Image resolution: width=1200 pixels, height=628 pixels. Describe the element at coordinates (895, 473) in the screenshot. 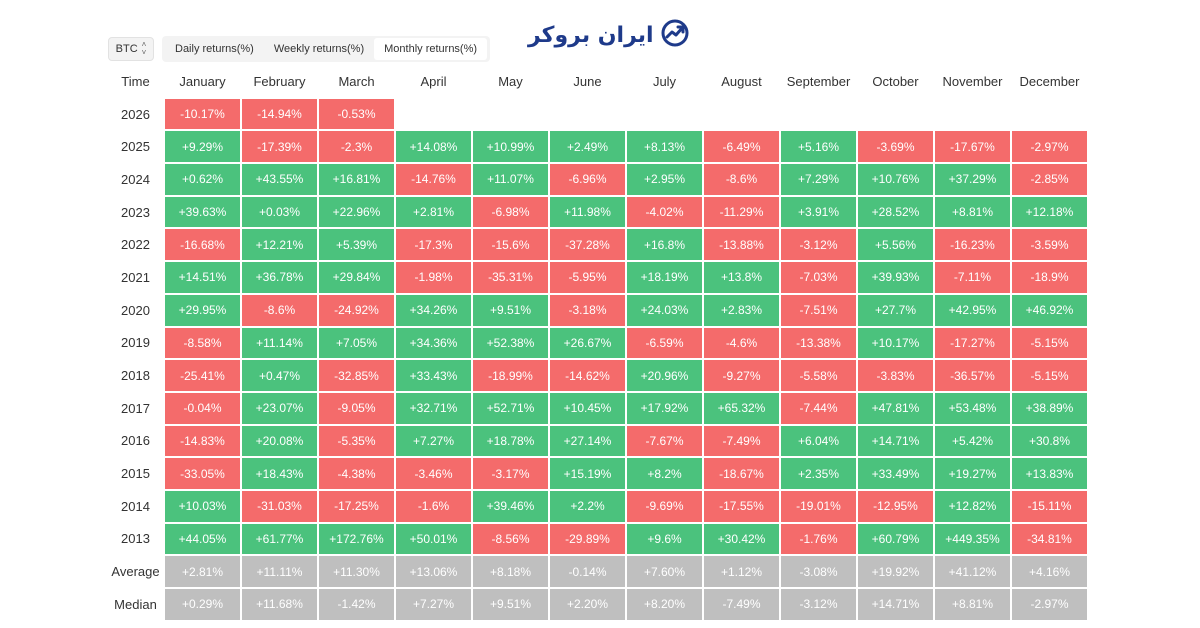

I see `return-cell: +33.49%` at that location.